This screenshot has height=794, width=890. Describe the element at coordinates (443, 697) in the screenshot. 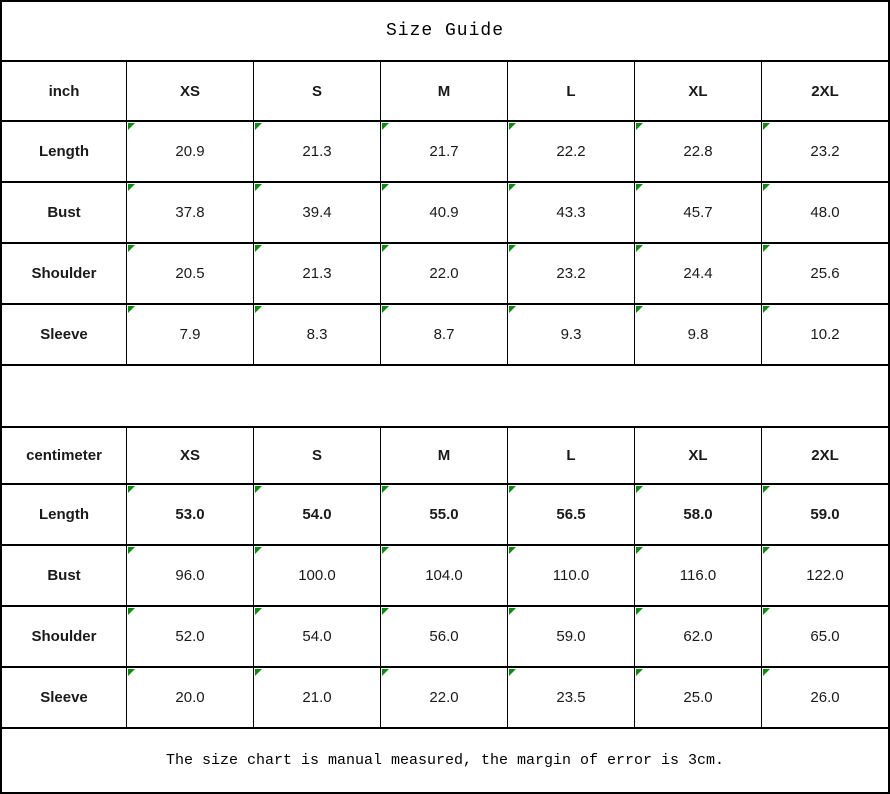

I see `size-value-cell: 22.0` at that location.